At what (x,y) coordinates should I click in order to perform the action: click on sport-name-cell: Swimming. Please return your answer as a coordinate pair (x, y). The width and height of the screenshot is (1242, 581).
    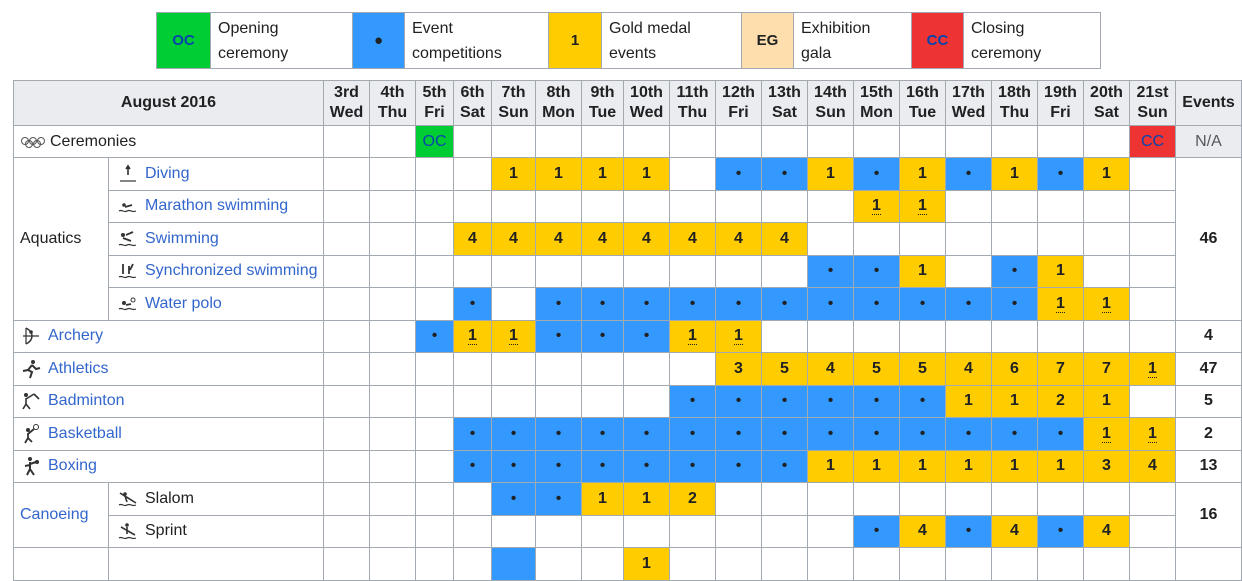
    Looking at the image, I should click on (216, 239).